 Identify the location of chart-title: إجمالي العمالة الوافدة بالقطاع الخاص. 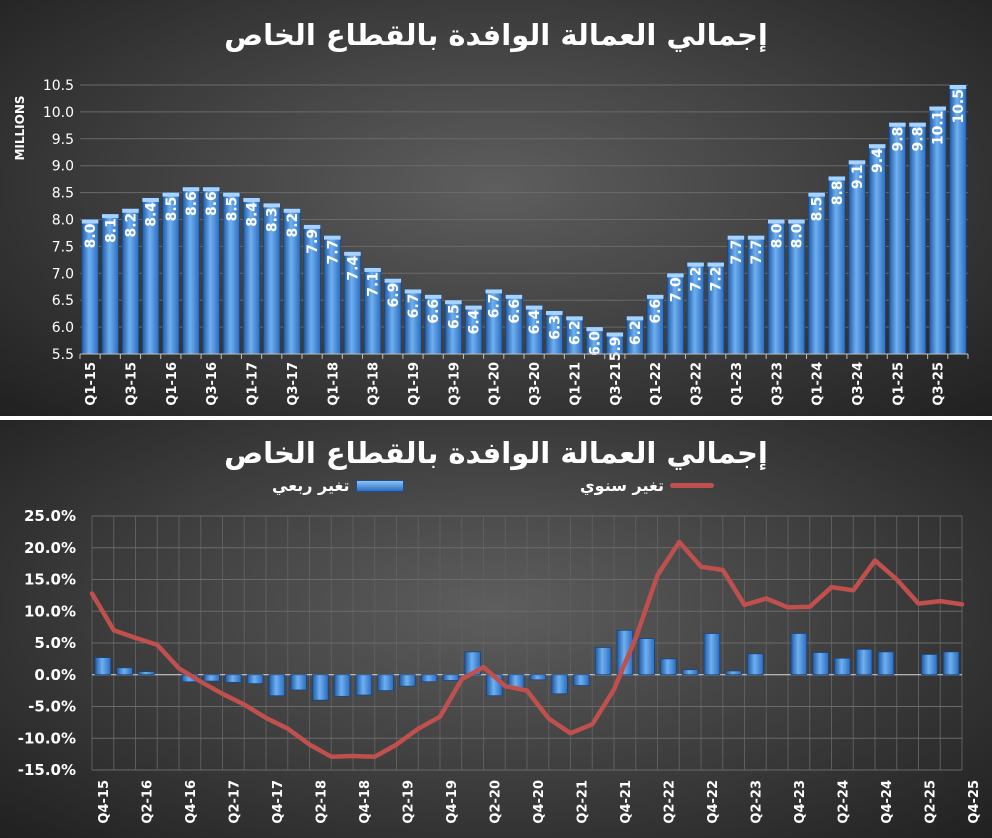
(496, 453).